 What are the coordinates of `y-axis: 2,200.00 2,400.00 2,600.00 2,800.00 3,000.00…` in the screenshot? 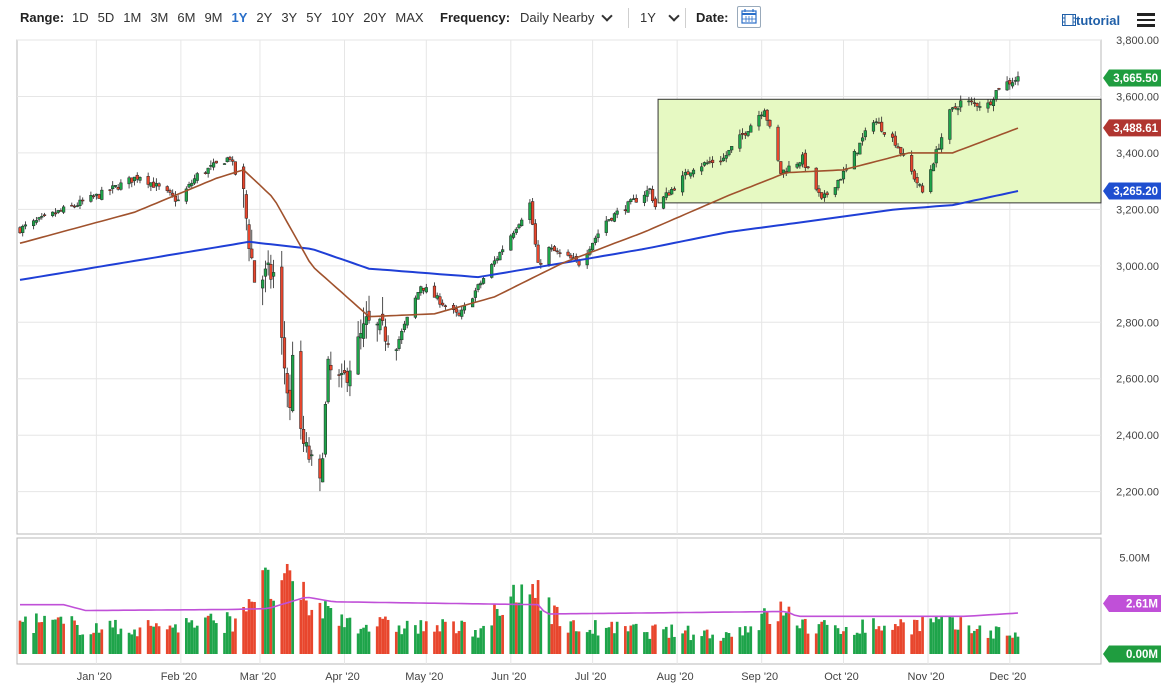 It's located at (1137, 299).